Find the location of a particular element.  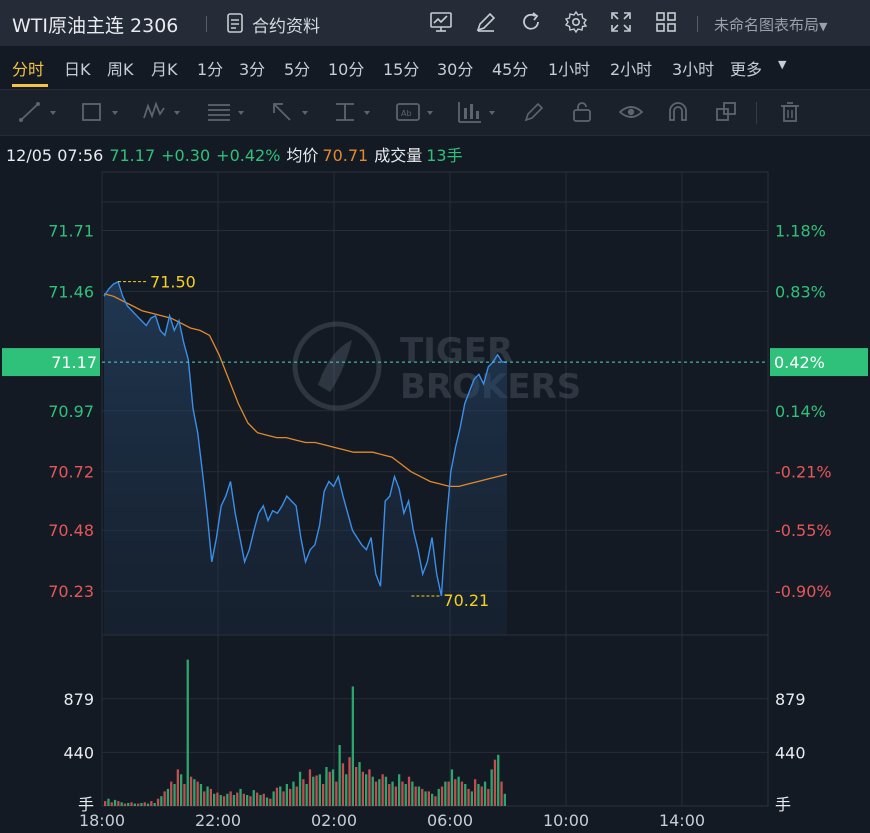

tab-period-14: 更多 is located at coordinates (746, 69).